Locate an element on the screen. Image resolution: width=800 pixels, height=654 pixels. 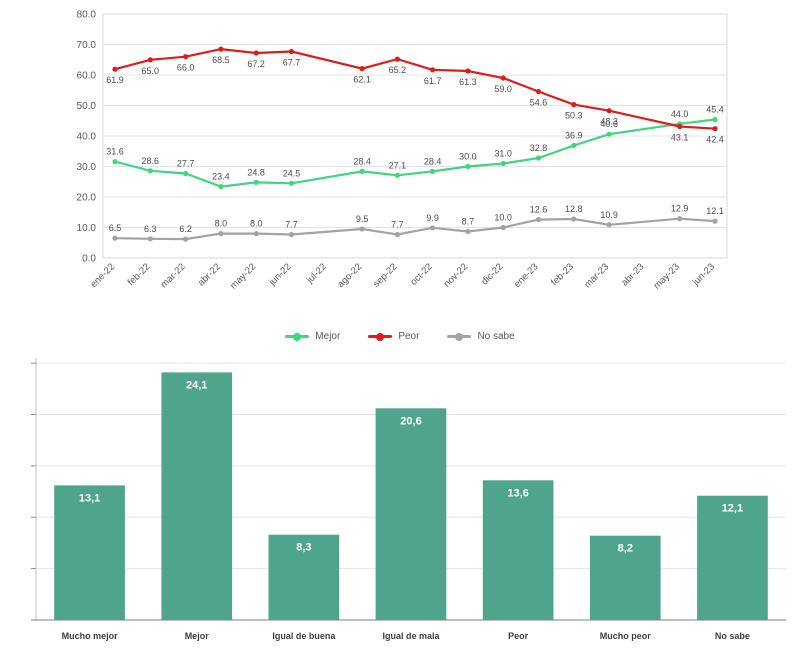
bar-value-label-mucho-peor: 8,2 is located at coordinates (625, 549).